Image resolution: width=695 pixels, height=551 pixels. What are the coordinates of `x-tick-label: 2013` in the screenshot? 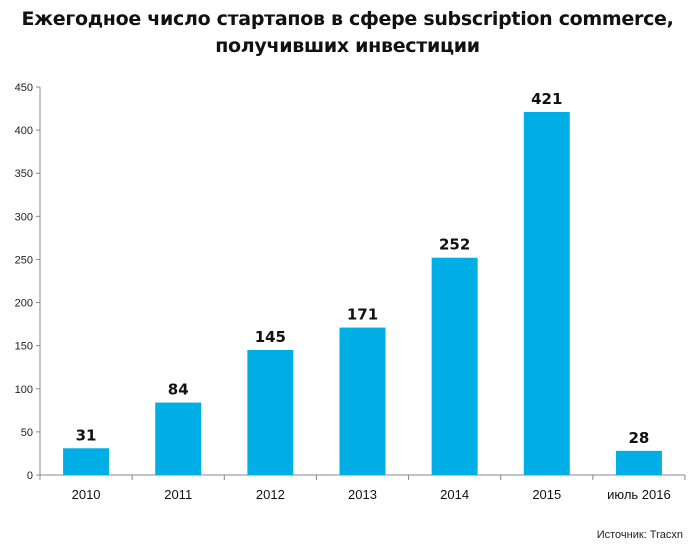 It's located at (362, 494).